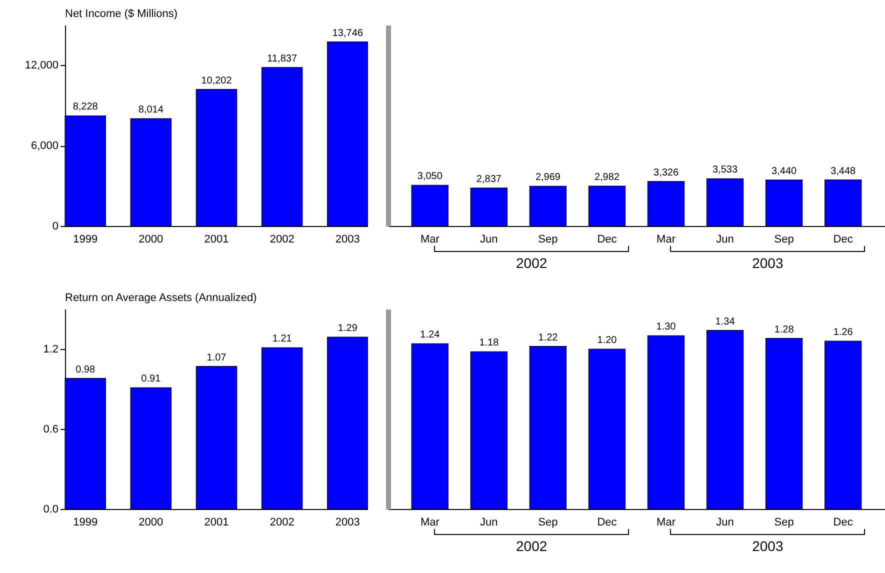  Describe the element at coordinates (607, 178) in the screenshot. I see `data-label: 2,982` at that location.